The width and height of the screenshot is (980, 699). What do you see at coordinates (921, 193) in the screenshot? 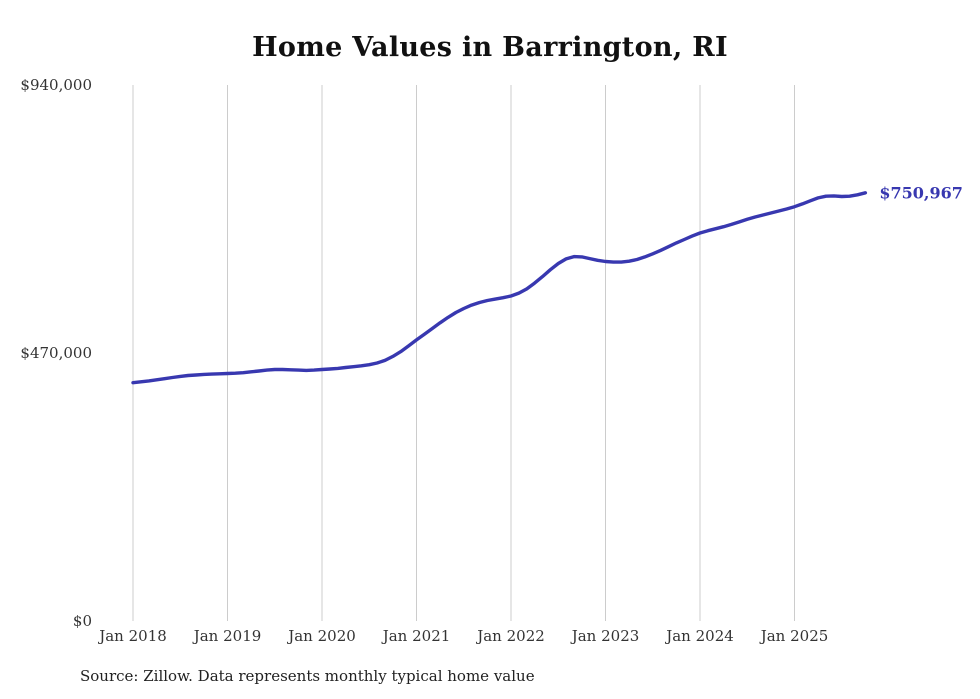
I see `end-value-label: $750,967` at bounding box center [921, 193].